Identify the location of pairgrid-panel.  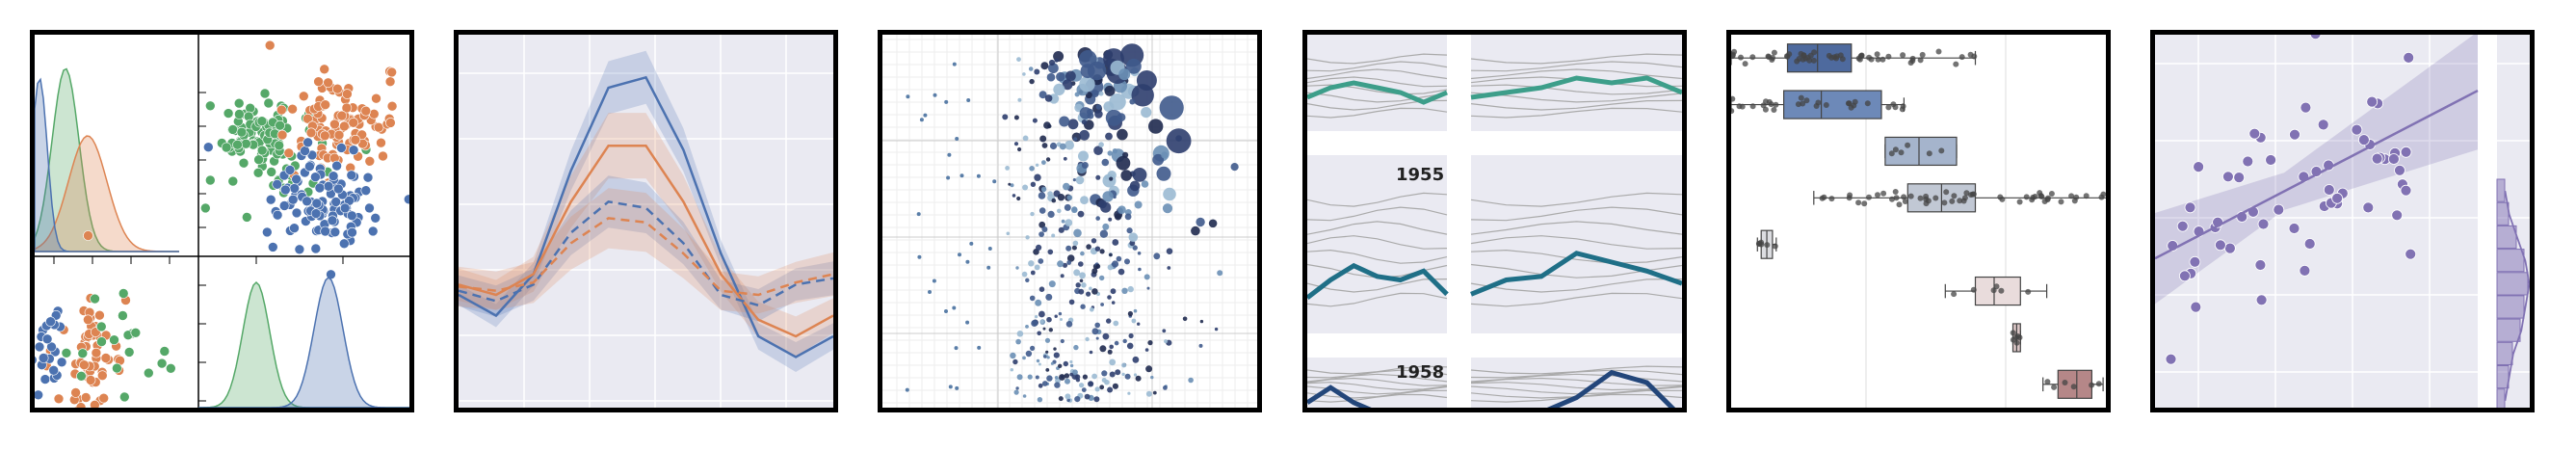
(222, 221).